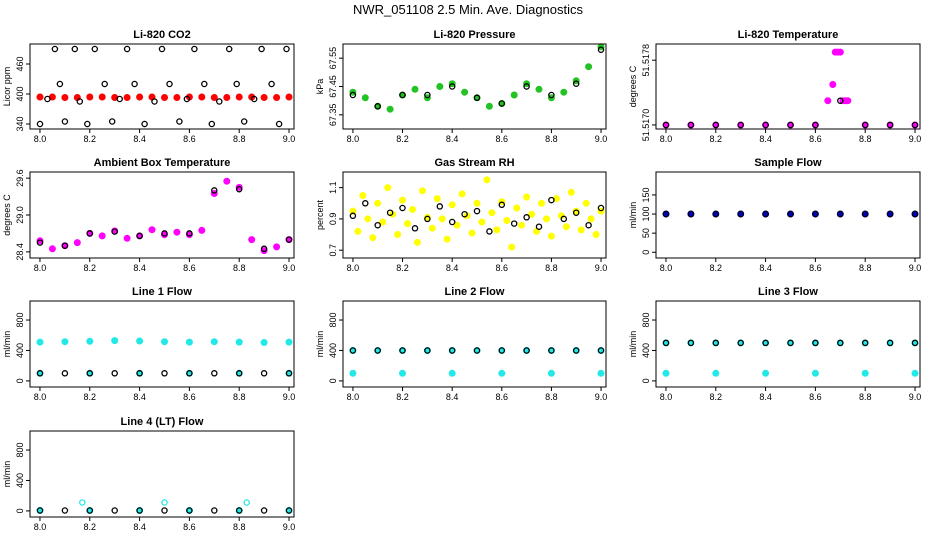  I want to click on ambient-ytick-label-2: 29.6, so click(20, 178).